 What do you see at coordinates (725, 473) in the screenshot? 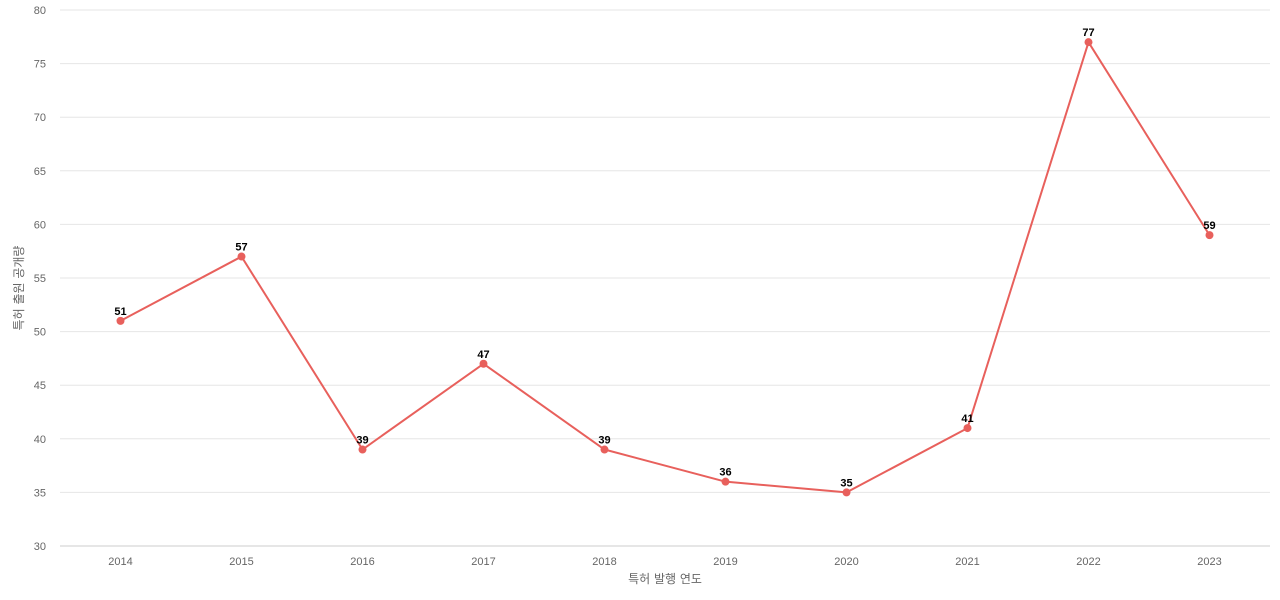
I see `data-label: 36` at bounding box center [725, 473].